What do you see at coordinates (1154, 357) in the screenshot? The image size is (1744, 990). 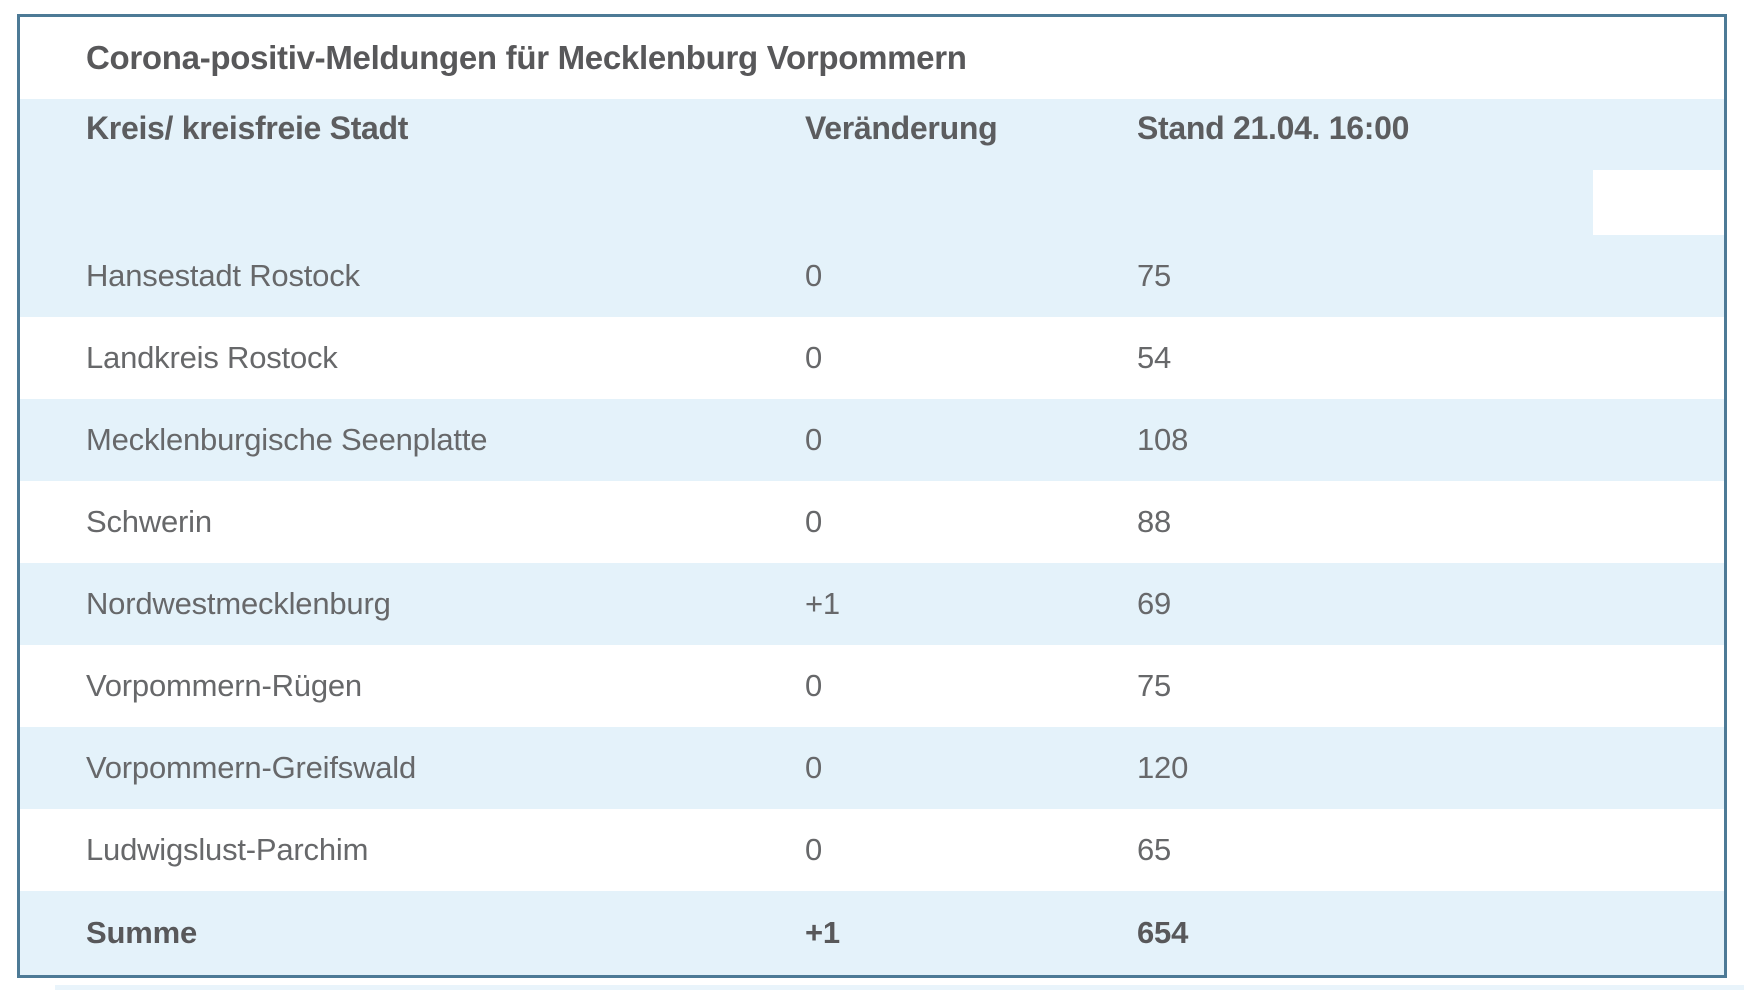 I see `cell-stand: 54` at bounding box center [1154, 357].